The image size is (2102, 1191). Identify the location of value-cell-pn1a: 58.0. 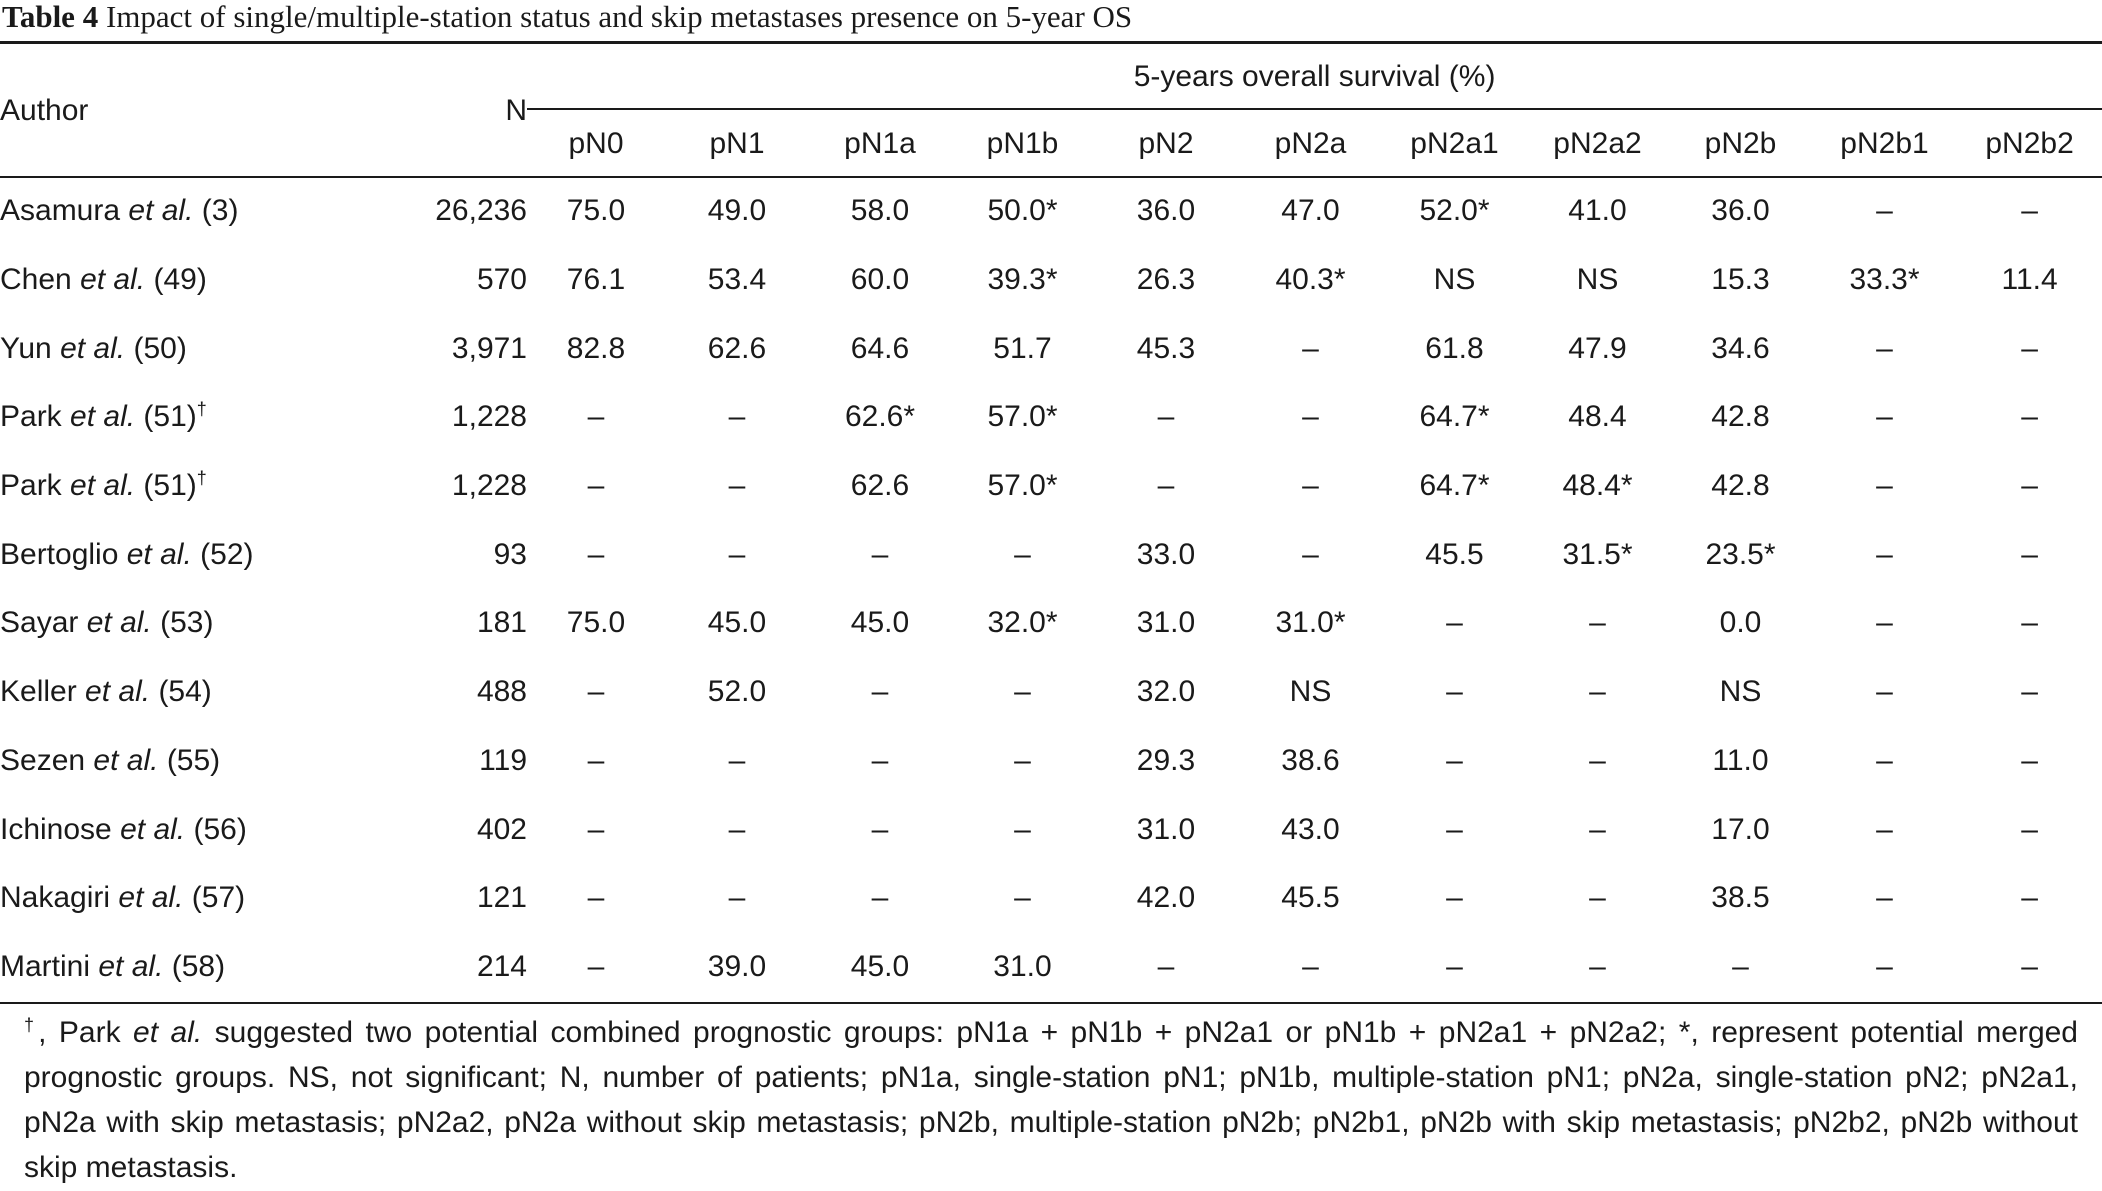
(880, 211).